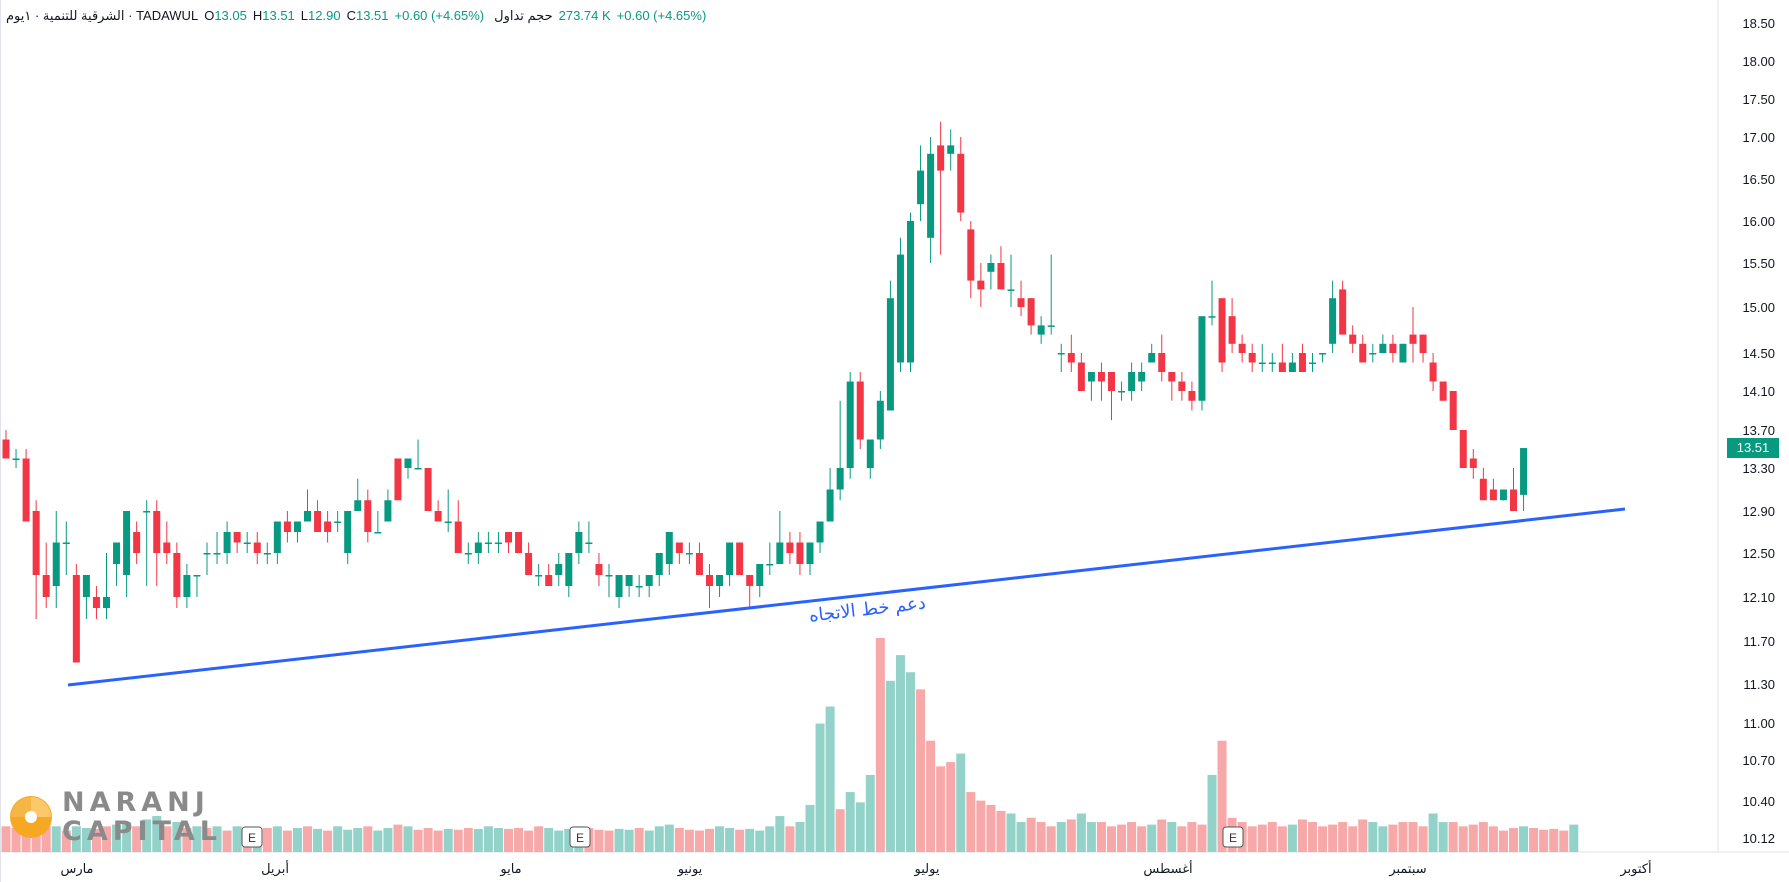  I want to click on price-tick-label: 16.50, so click(1758, 179).